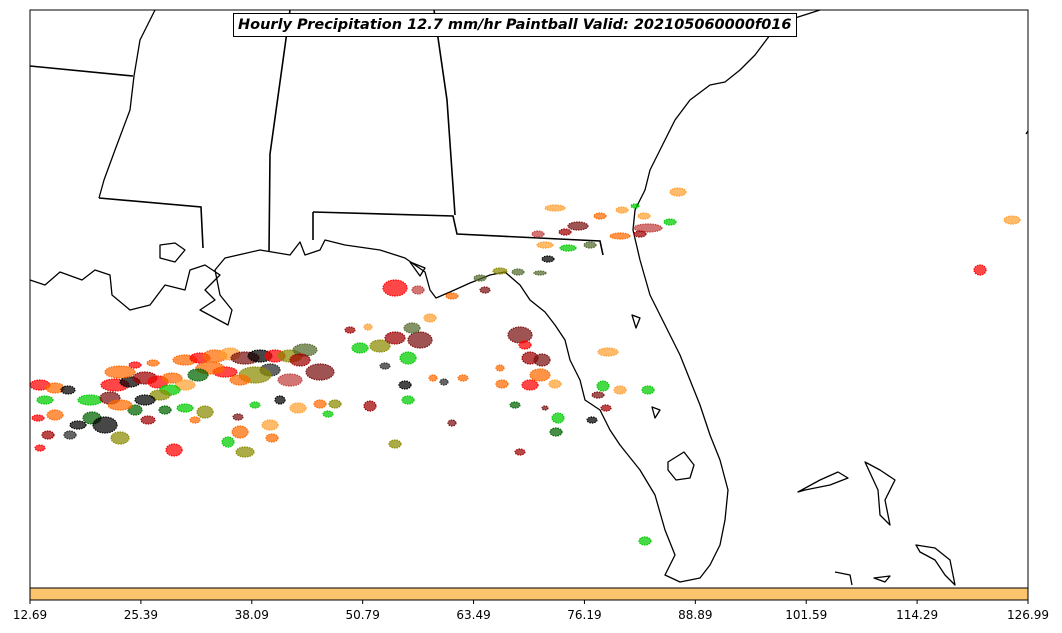  I want to click on colorbar-tick-label: 50.79, so click(362, 615).